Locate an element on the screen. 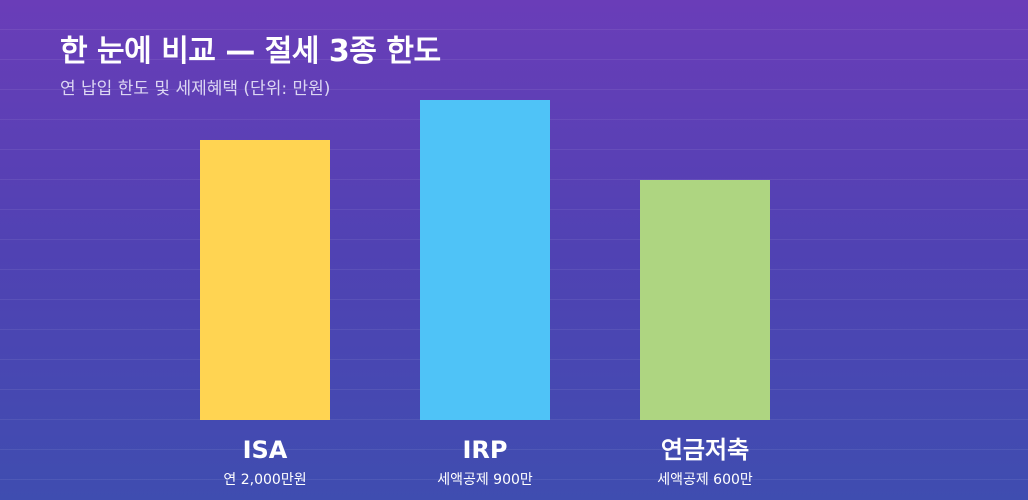 The image size is (1028, 500). category-note-2: 세액공제 900만 is located at coordinates (485, 480).